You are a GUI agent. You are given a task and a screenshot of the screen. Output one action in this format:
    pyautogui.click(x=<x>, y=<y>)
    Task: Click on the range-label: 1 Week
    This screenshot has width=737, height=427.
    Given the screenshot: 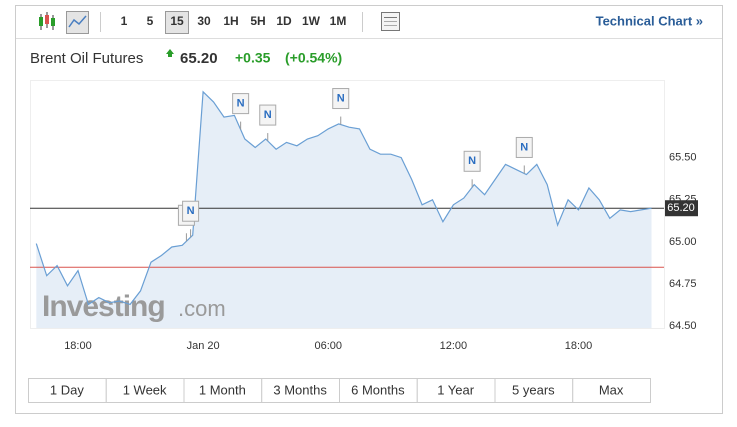 What is the action you would take?
    pyautogui.click(x=145, y=389)
    